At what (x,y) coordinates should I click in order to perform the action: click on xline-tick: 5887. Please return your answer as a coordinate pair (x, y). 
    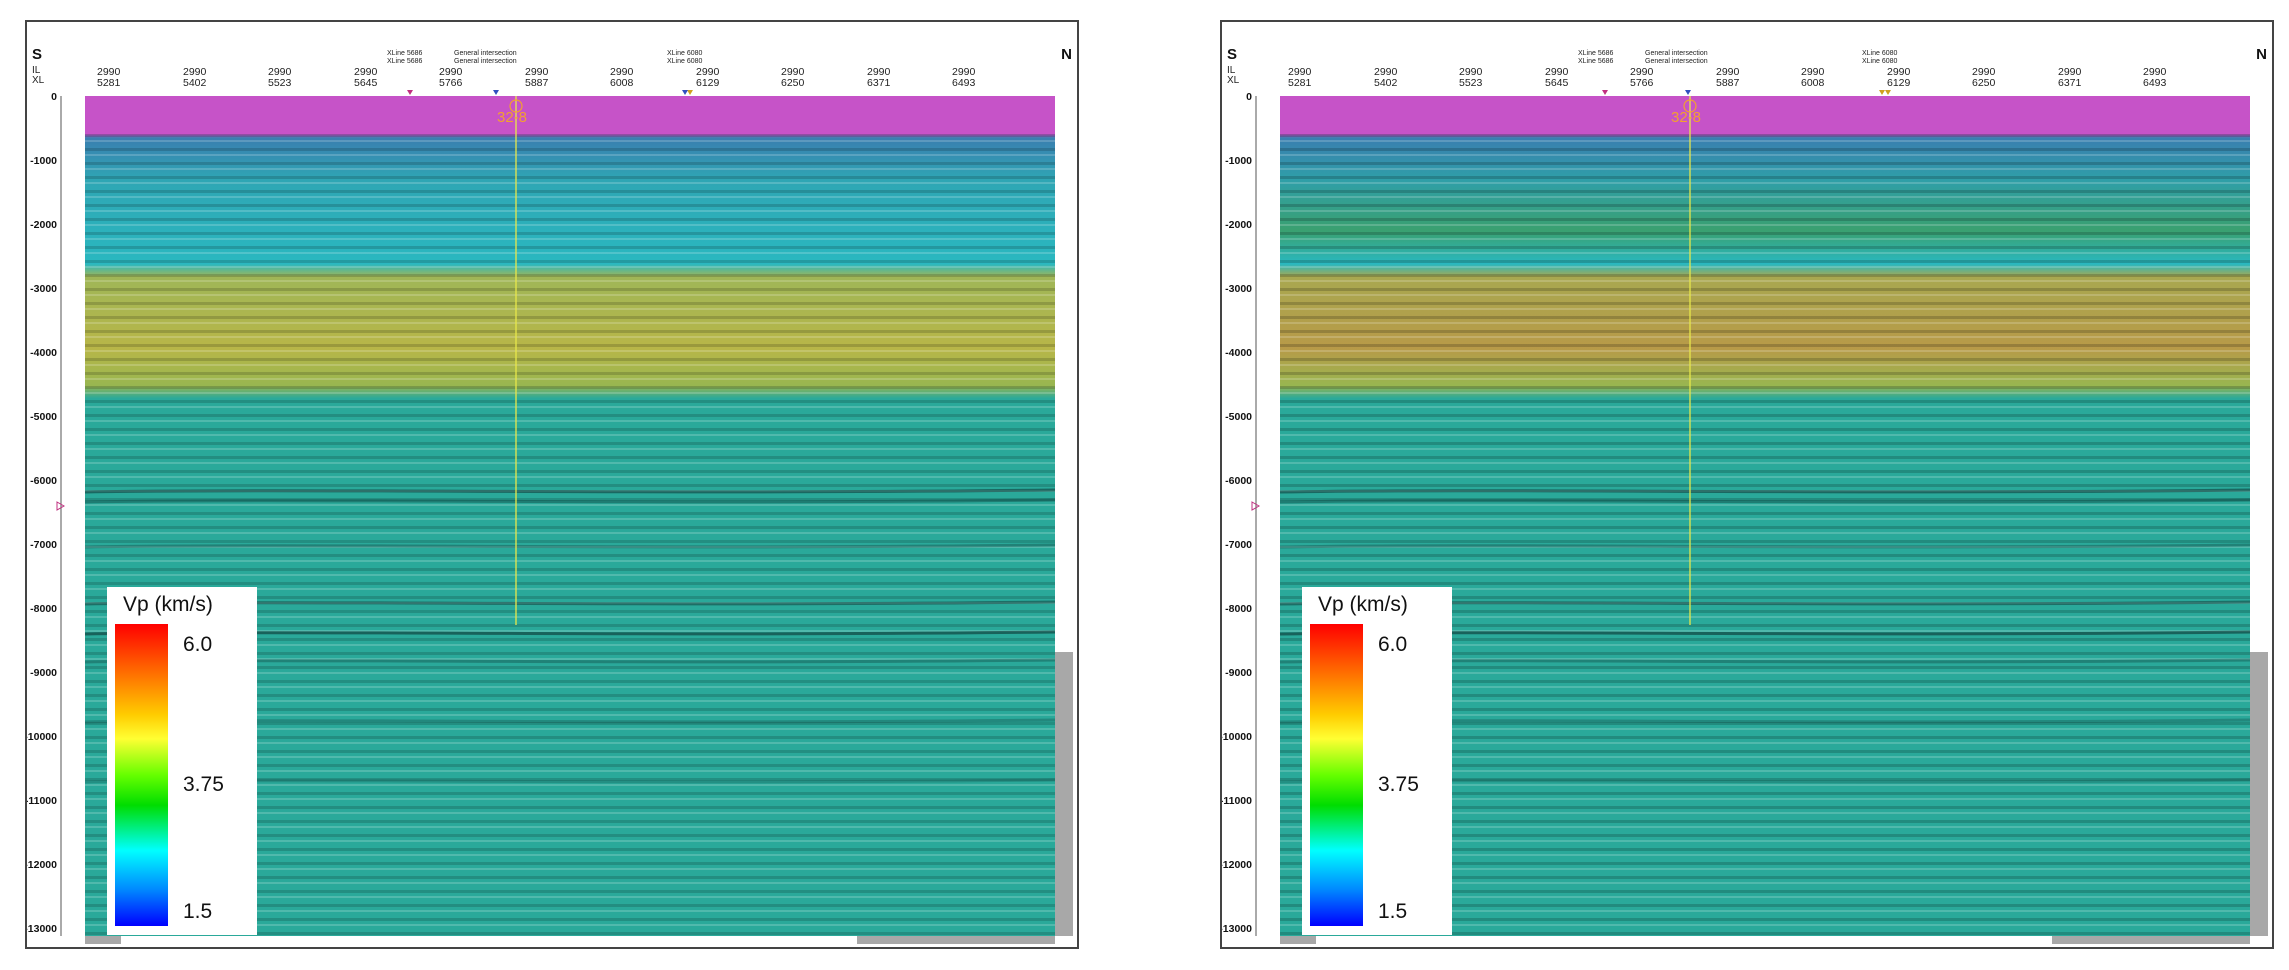
    Looking at the image, I should click on (537, 83).